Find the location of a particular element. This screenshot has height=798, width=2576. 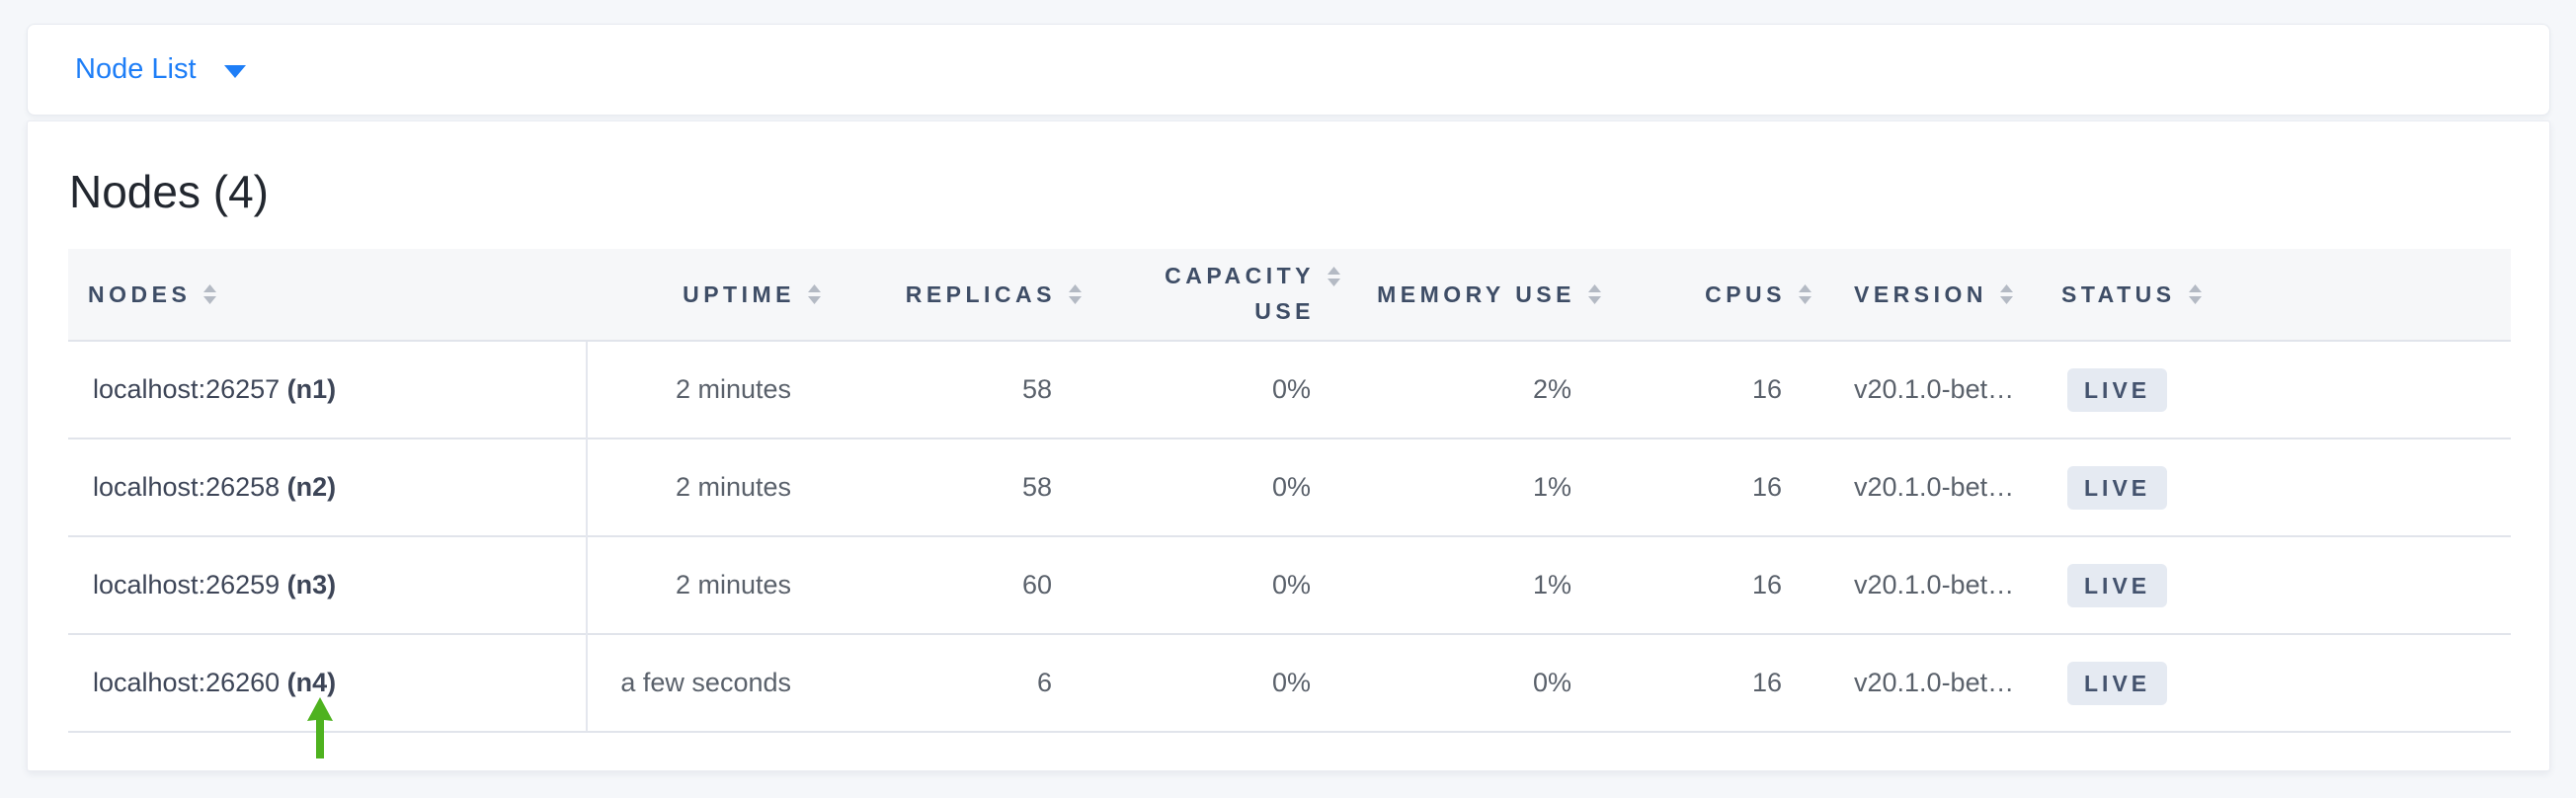

column-header-memory-use: MEMORY USE is located at coordinates (1472, 295).